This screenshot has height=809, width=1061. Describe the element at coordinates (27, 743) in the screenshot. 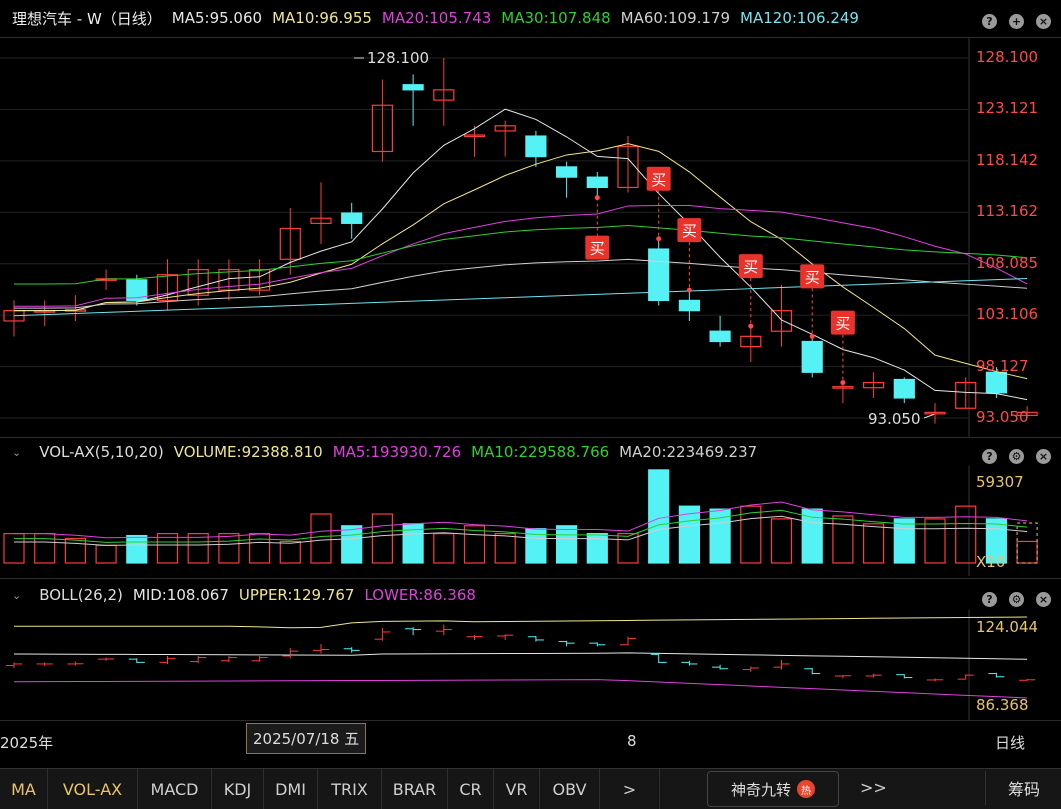

I see `year-label: 2025年` at that location.